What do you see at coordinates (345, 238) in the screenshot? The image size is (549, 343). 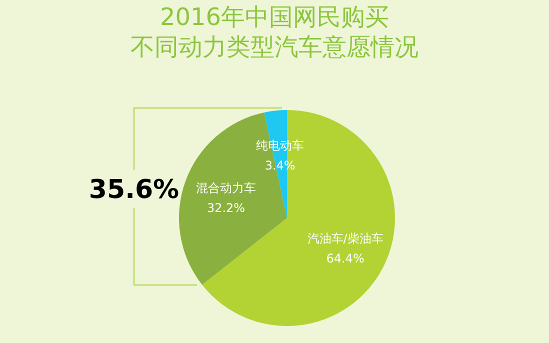 I see `slice-label: 汽油车/柴油车` at bounding box center [345, 238].